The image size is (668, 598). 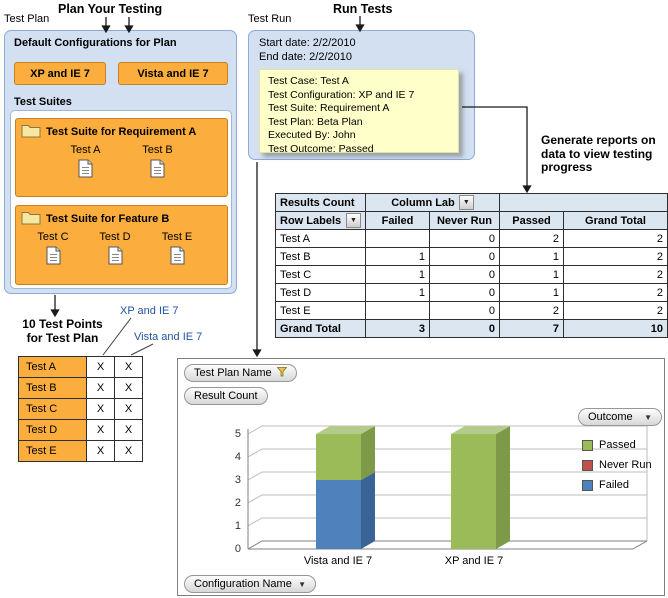 What do you see at coordinates (52, 388) in the screenshot?
I see `point-name: Test B` at bounding box center [52, 388].